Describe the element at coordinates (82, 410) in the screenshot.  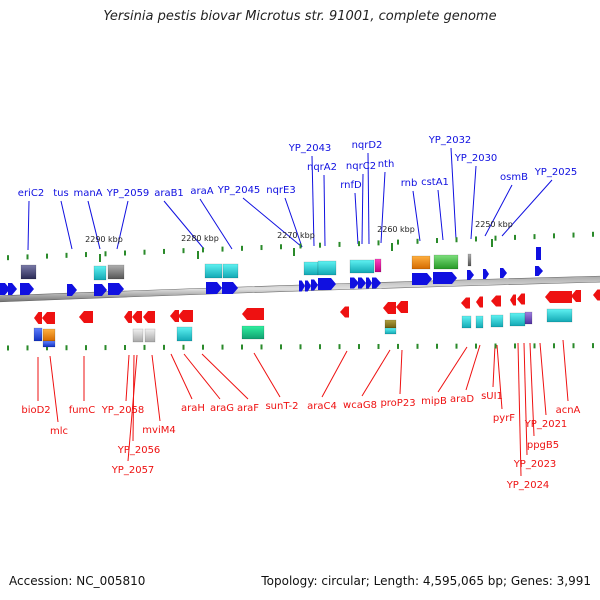
I see `bottom-gene-label: fumC` at that location.